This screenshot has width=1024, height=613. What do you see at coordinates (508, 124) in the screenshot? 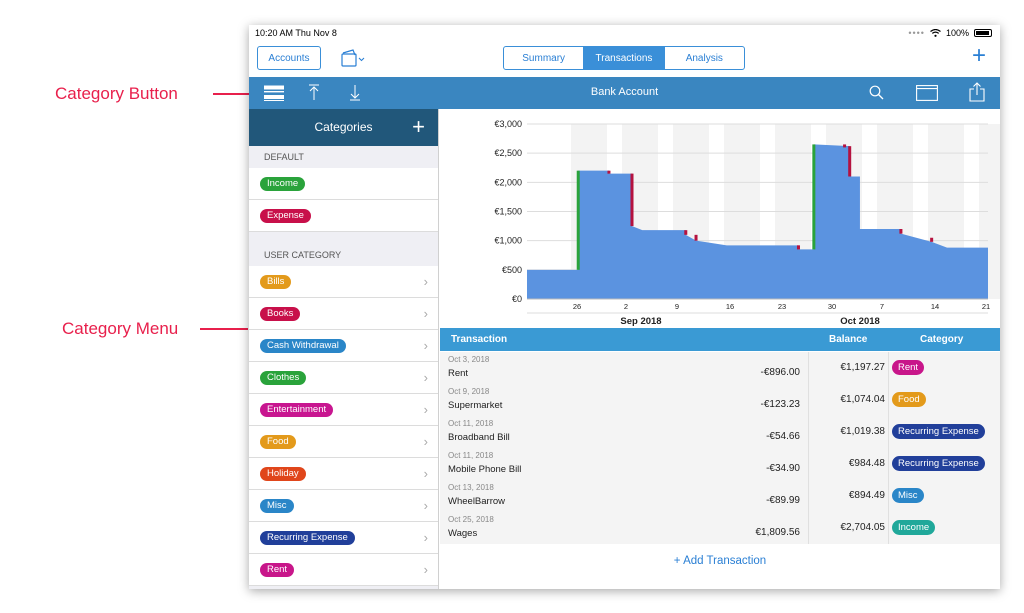
I see `y-tick-label: €3,000` at bounding box center [508, 124].